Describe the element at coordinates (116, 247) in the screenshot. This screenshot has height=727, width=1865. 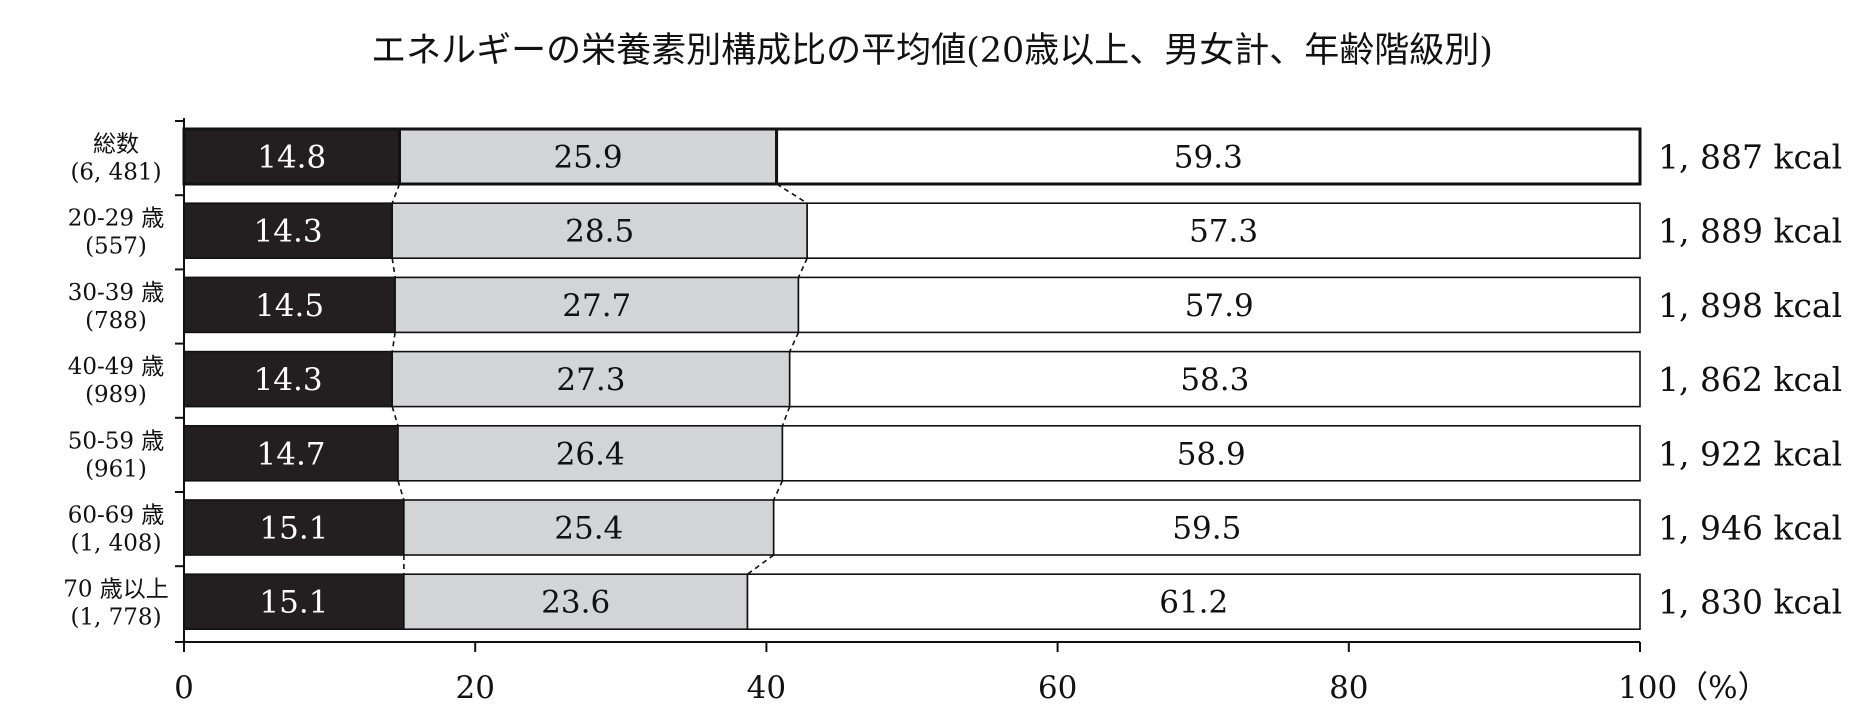
I see `category-count-label: (557)` at that location.